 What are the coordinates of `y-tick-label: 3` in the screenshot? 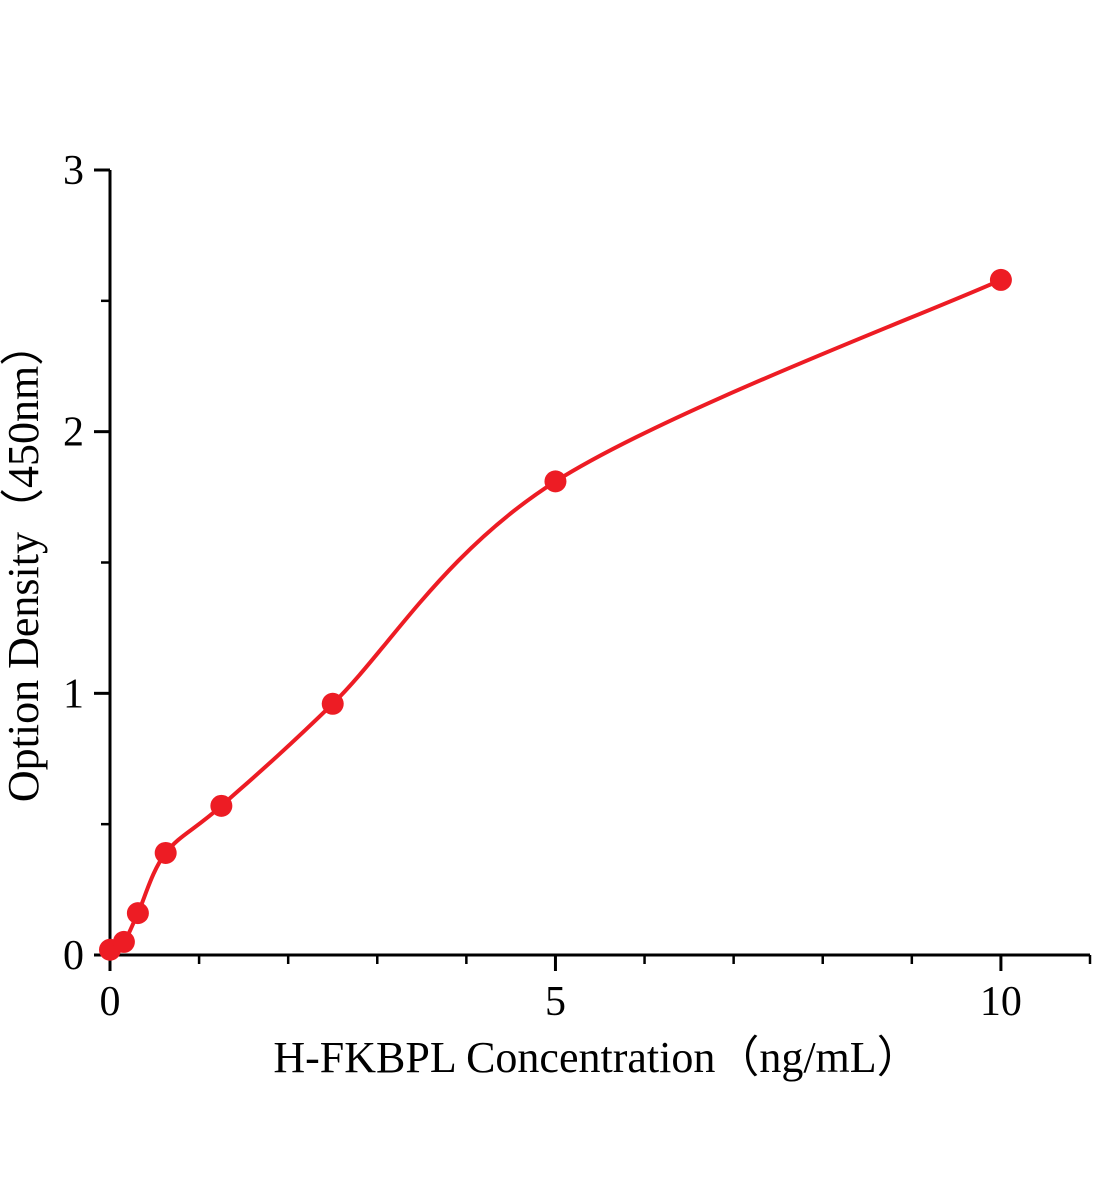 It's located at (73, 171).